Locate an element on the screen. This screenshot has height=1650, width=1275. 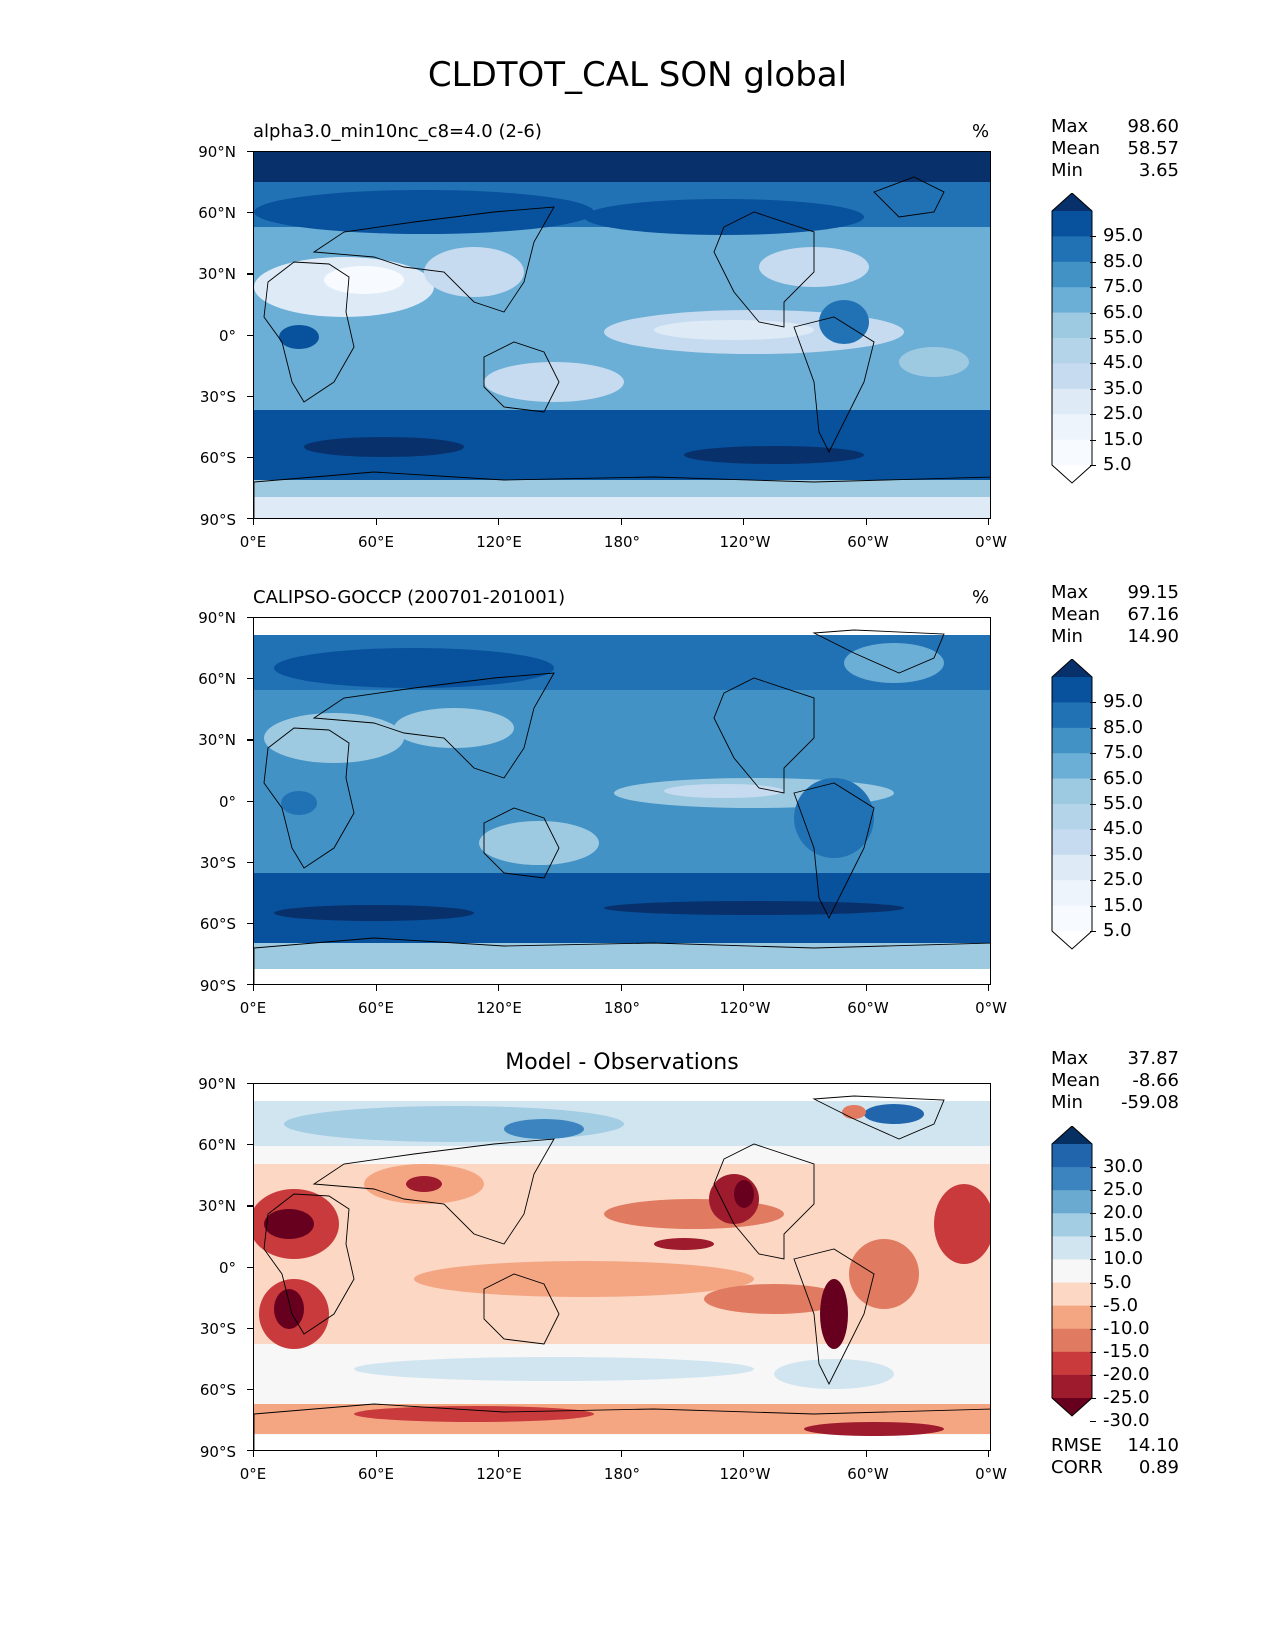
colorbar-label: 10.0 is located at coordinates (1123, 1259).